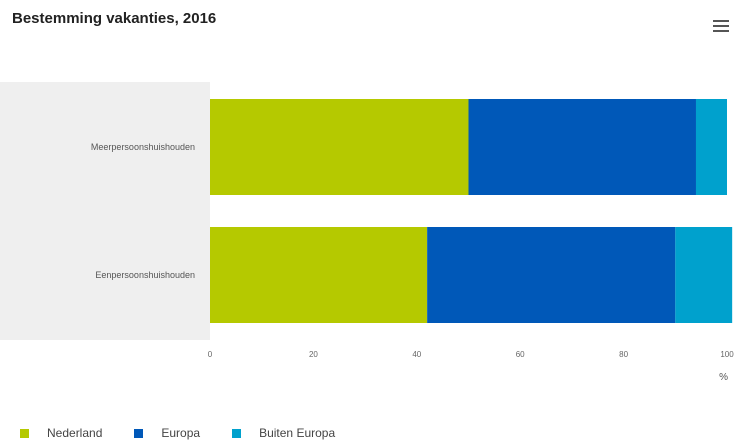 The image size is (739, 444). I want to click on category-label: Meerpersoonshuishouden, so click(143, 147).